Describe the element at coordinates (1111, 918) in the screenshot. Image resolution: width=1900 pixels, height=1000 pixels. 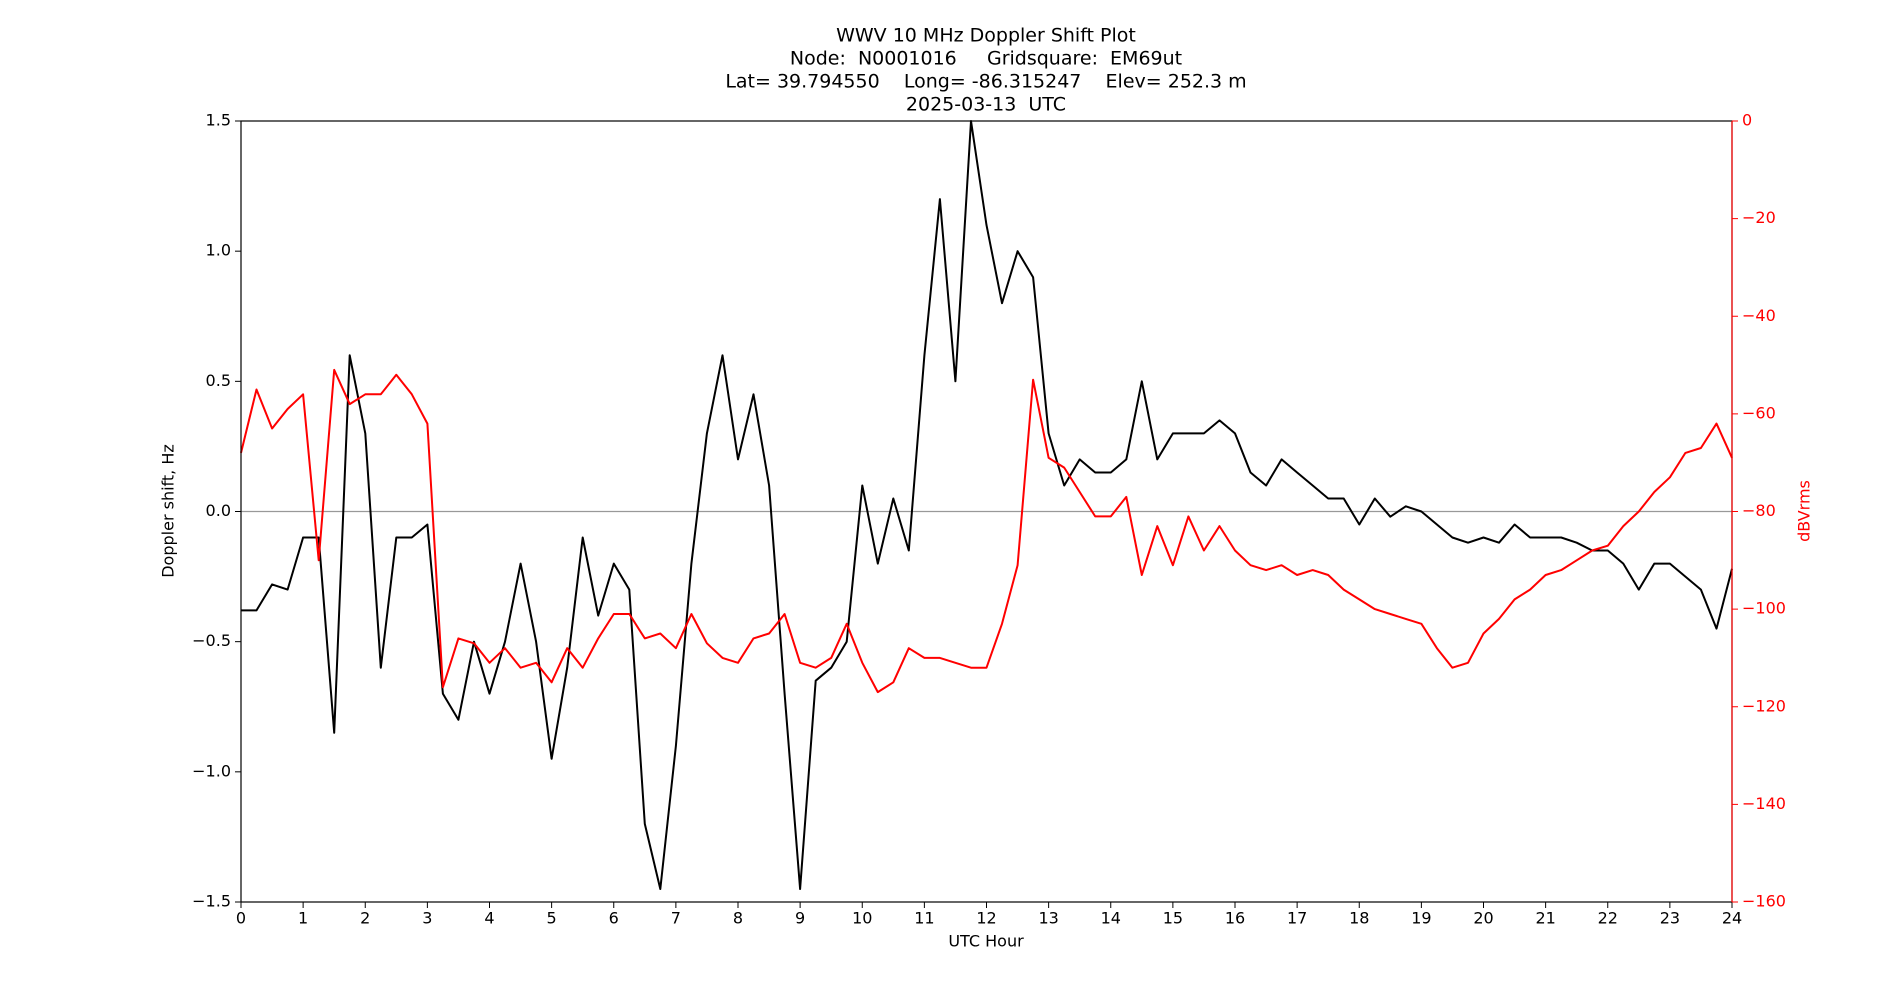
I see `x-tick-label: 14` at that location.